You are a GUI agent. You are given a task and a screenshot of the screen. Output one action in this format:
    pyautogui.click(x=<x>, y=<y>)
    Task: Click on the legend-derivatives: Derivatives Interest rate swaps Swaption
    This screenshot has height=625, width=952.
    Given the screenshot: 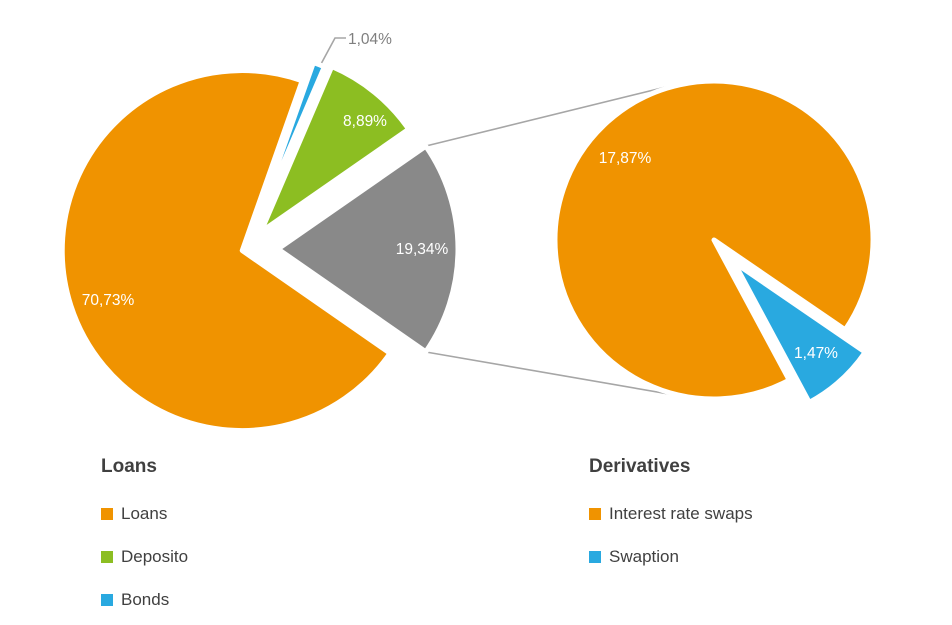 What is the action you would take?
    pyautogui.click(x=671, y=523)
    